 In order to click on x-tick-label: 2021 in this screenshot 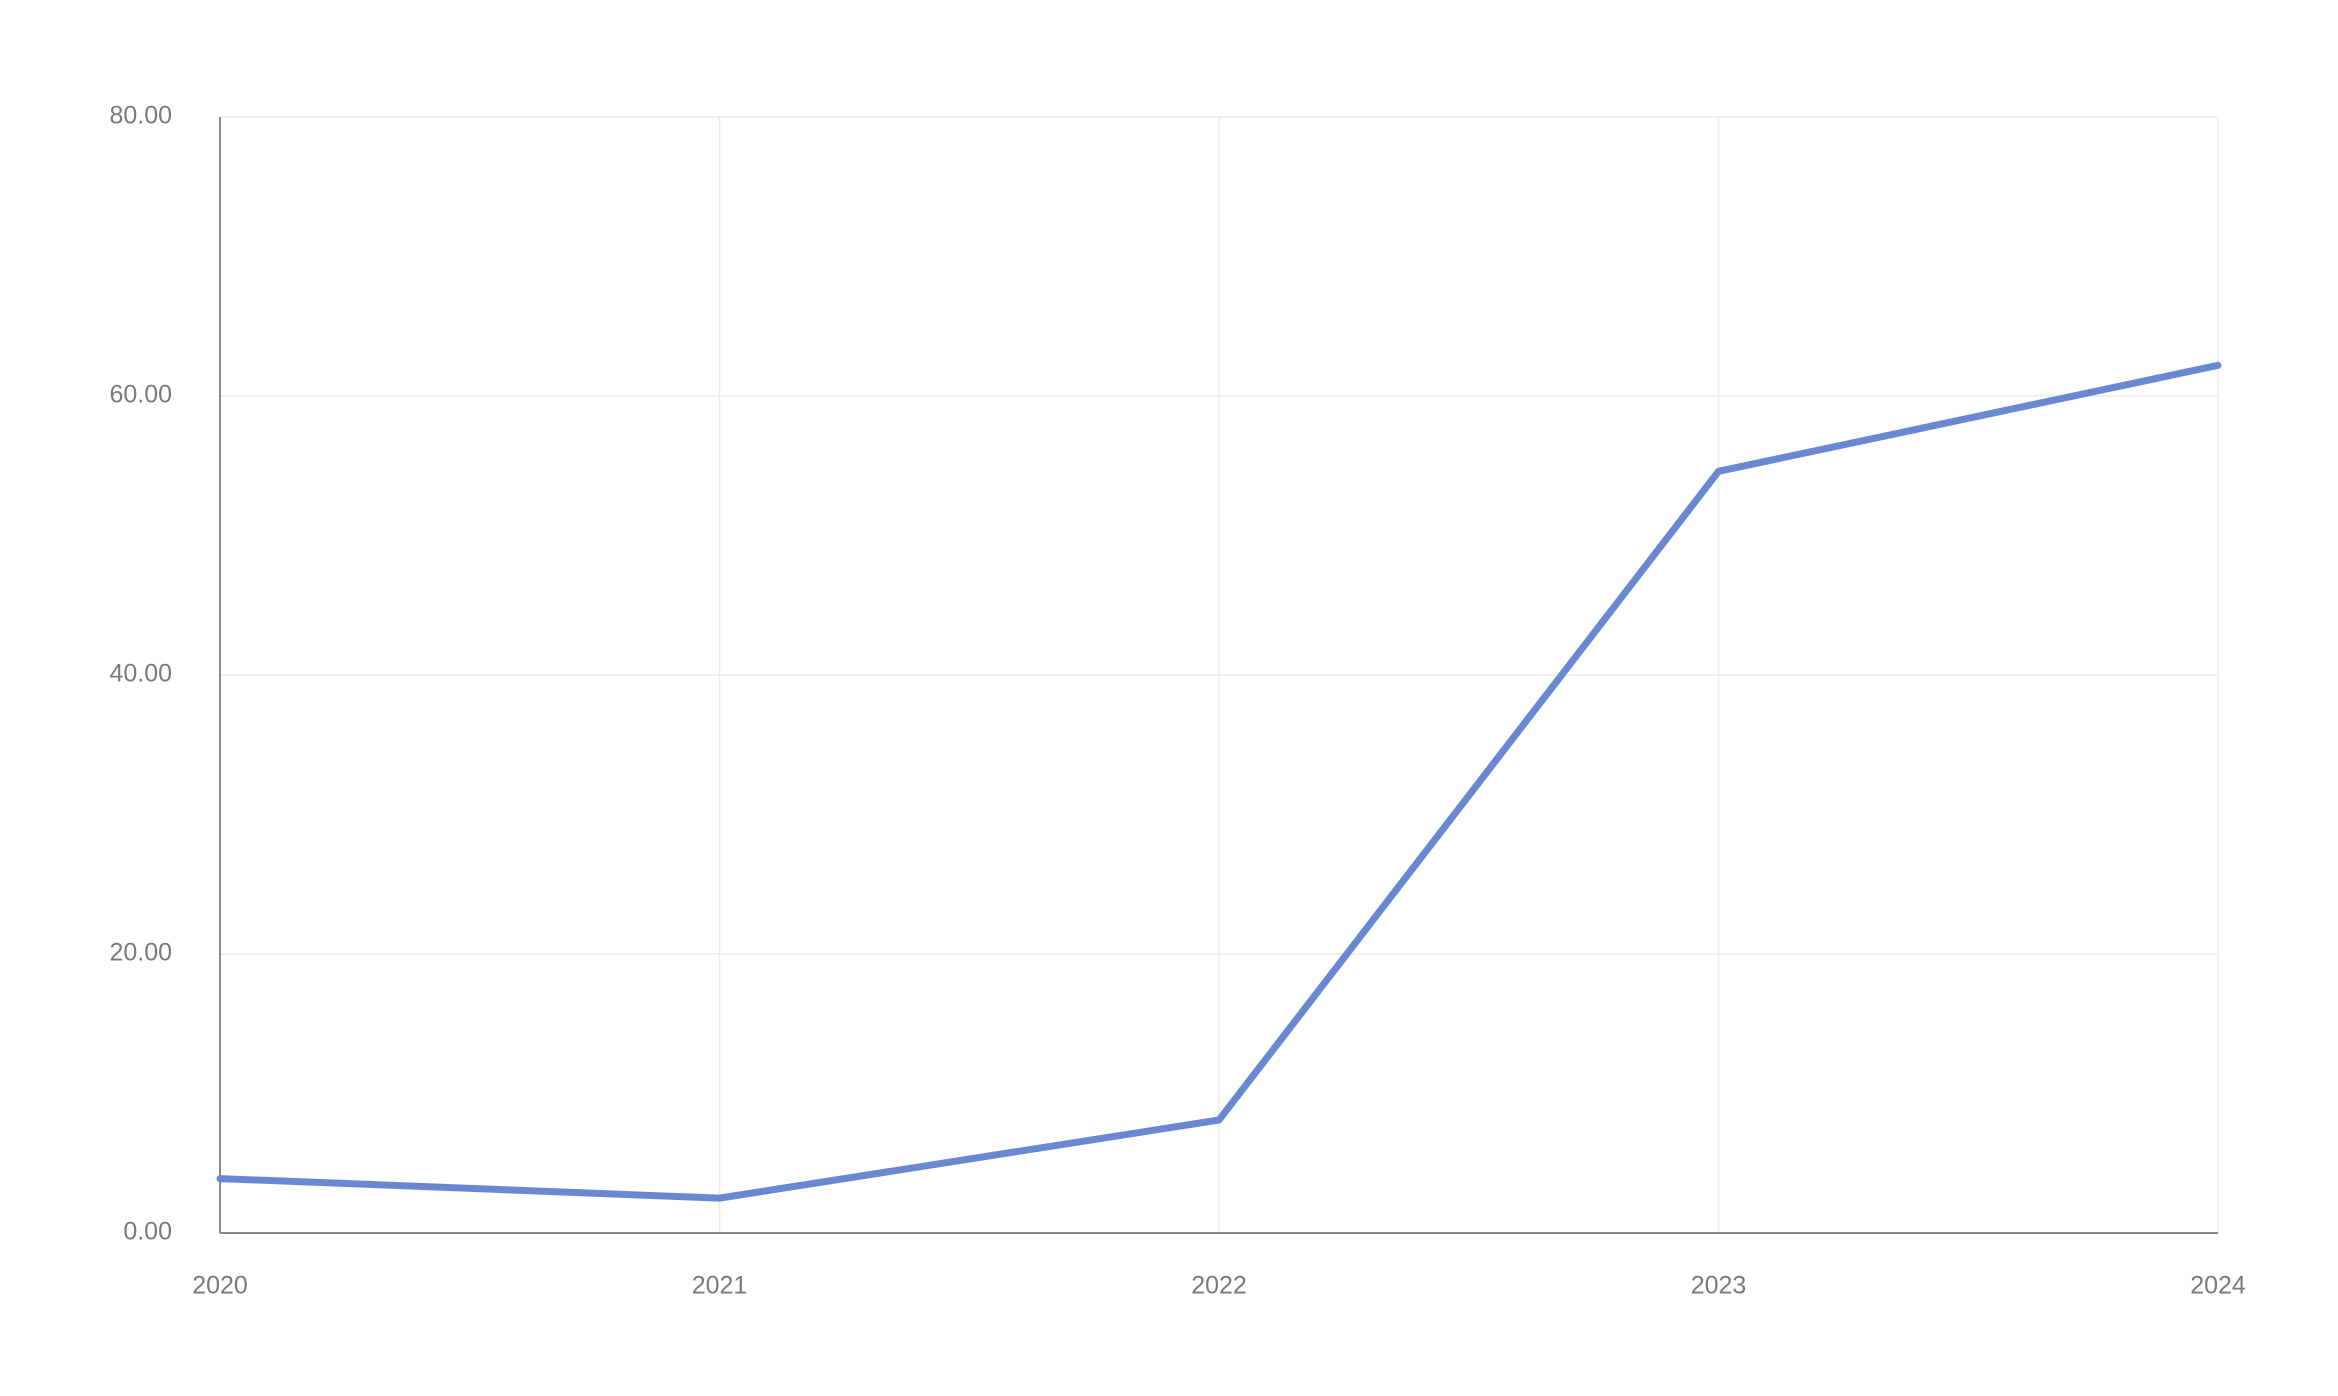, I will do `click(720, 1286)`.